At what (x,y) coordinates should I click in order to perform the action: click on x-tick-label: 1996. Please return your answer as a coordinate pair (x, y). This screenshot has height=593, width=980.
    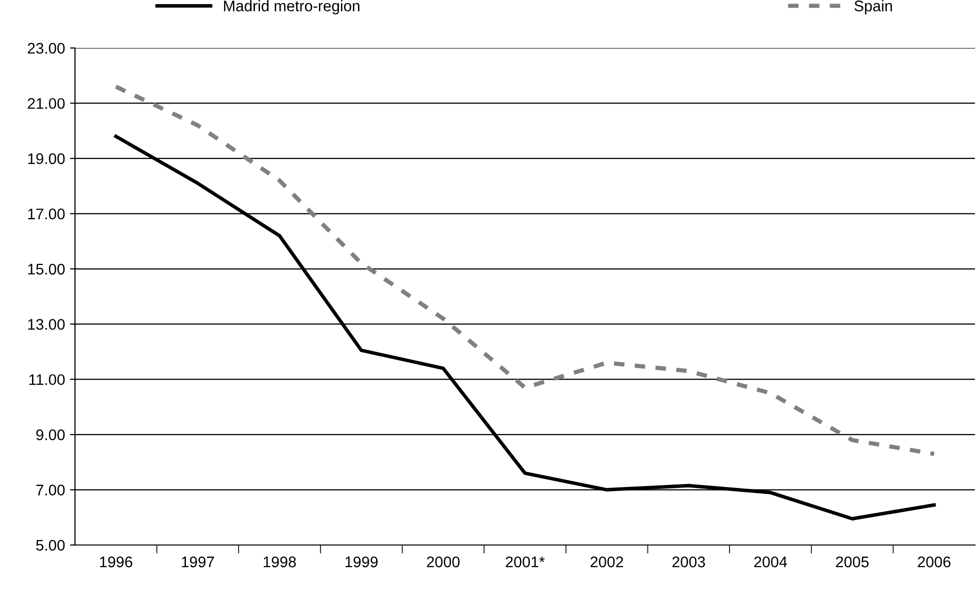
    Looking at the image, I should click on (116, 562).